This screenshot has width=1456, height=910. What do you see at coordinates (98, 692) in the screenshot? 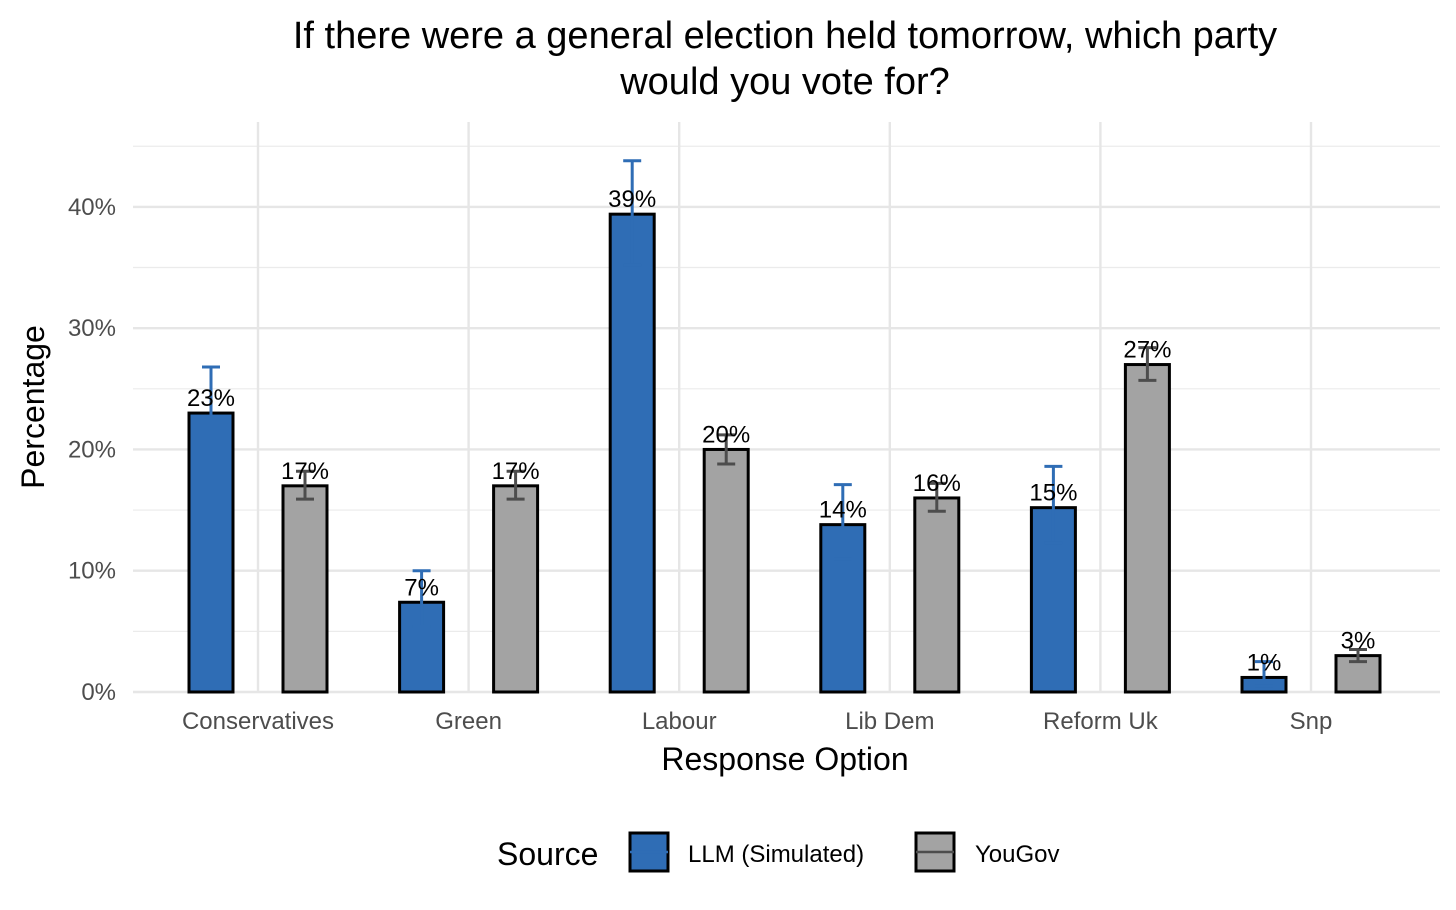
I see `y-tick-label: 0%` at bounding box center [98, 692].